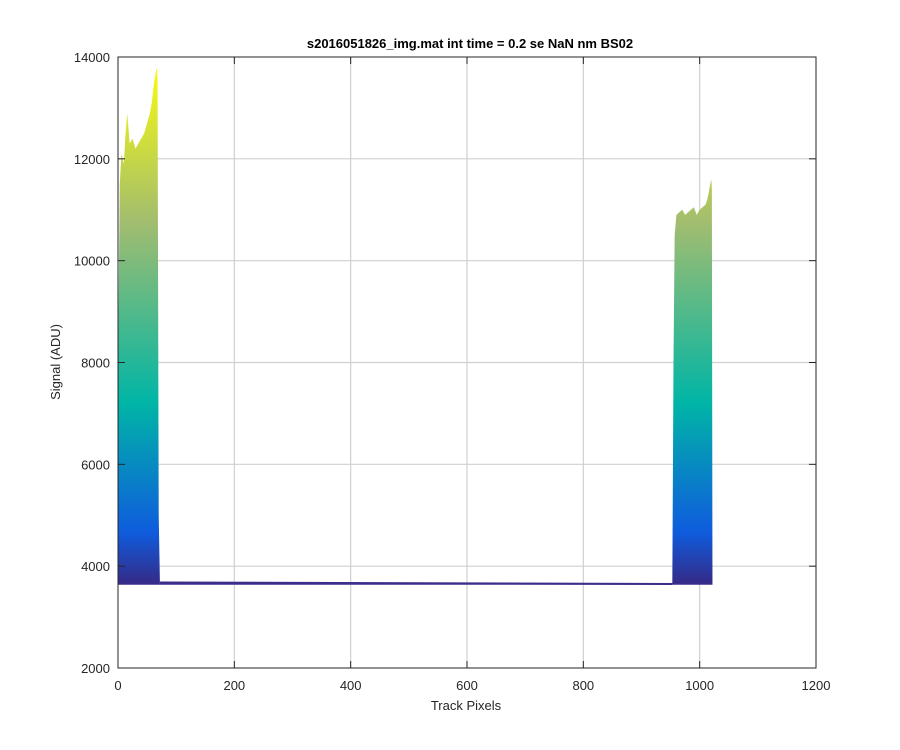 This screenshot has height=750, width=900. I want to click on x-tick-label-3: 600, so click(467, 685).